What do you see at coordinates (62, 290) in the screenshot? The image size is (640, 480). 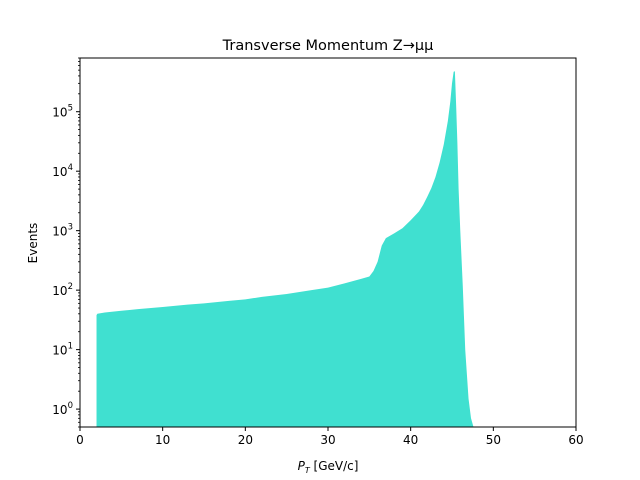 I see `y-tick-label: 10²` at bounding box center [62, 290].